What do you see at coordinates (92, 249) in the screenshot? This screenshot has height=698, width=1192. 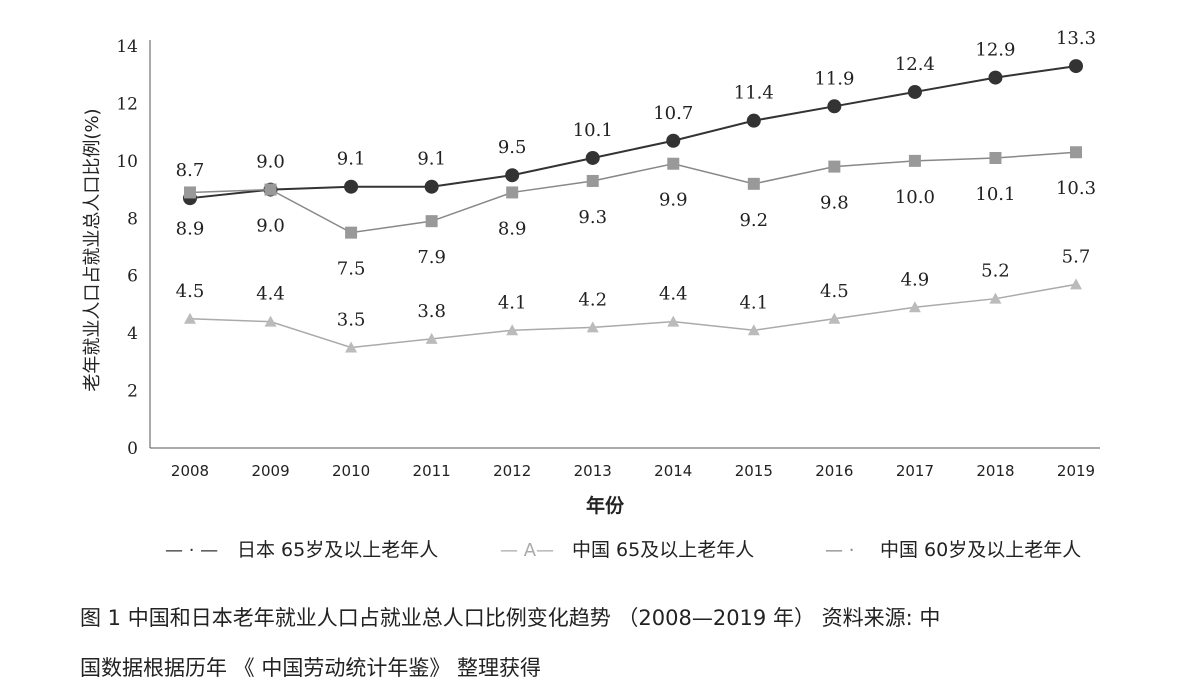 I see `y-axis-title: 老年就业人口占就业总人口比例(%)` at bounding box center [92, 249].